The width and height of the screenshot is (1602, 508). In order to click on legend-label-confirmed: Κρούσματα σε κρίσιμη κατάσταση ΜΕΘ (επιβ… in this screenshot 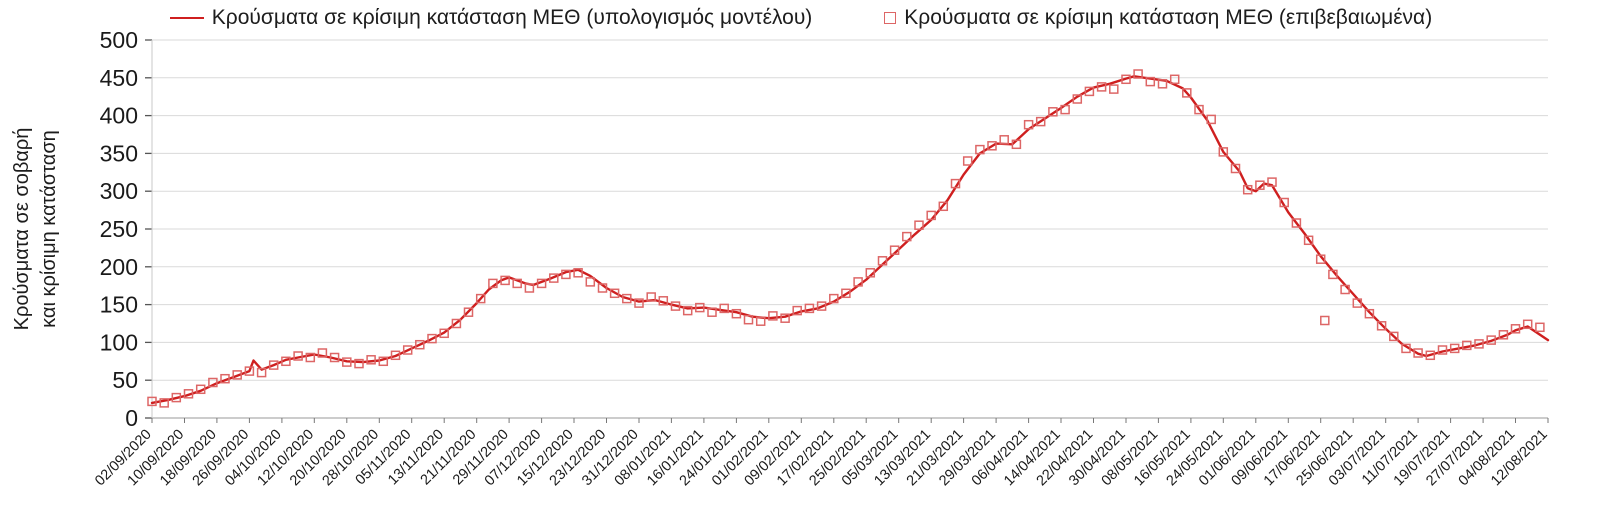, I will do `click(1168, 17)`.